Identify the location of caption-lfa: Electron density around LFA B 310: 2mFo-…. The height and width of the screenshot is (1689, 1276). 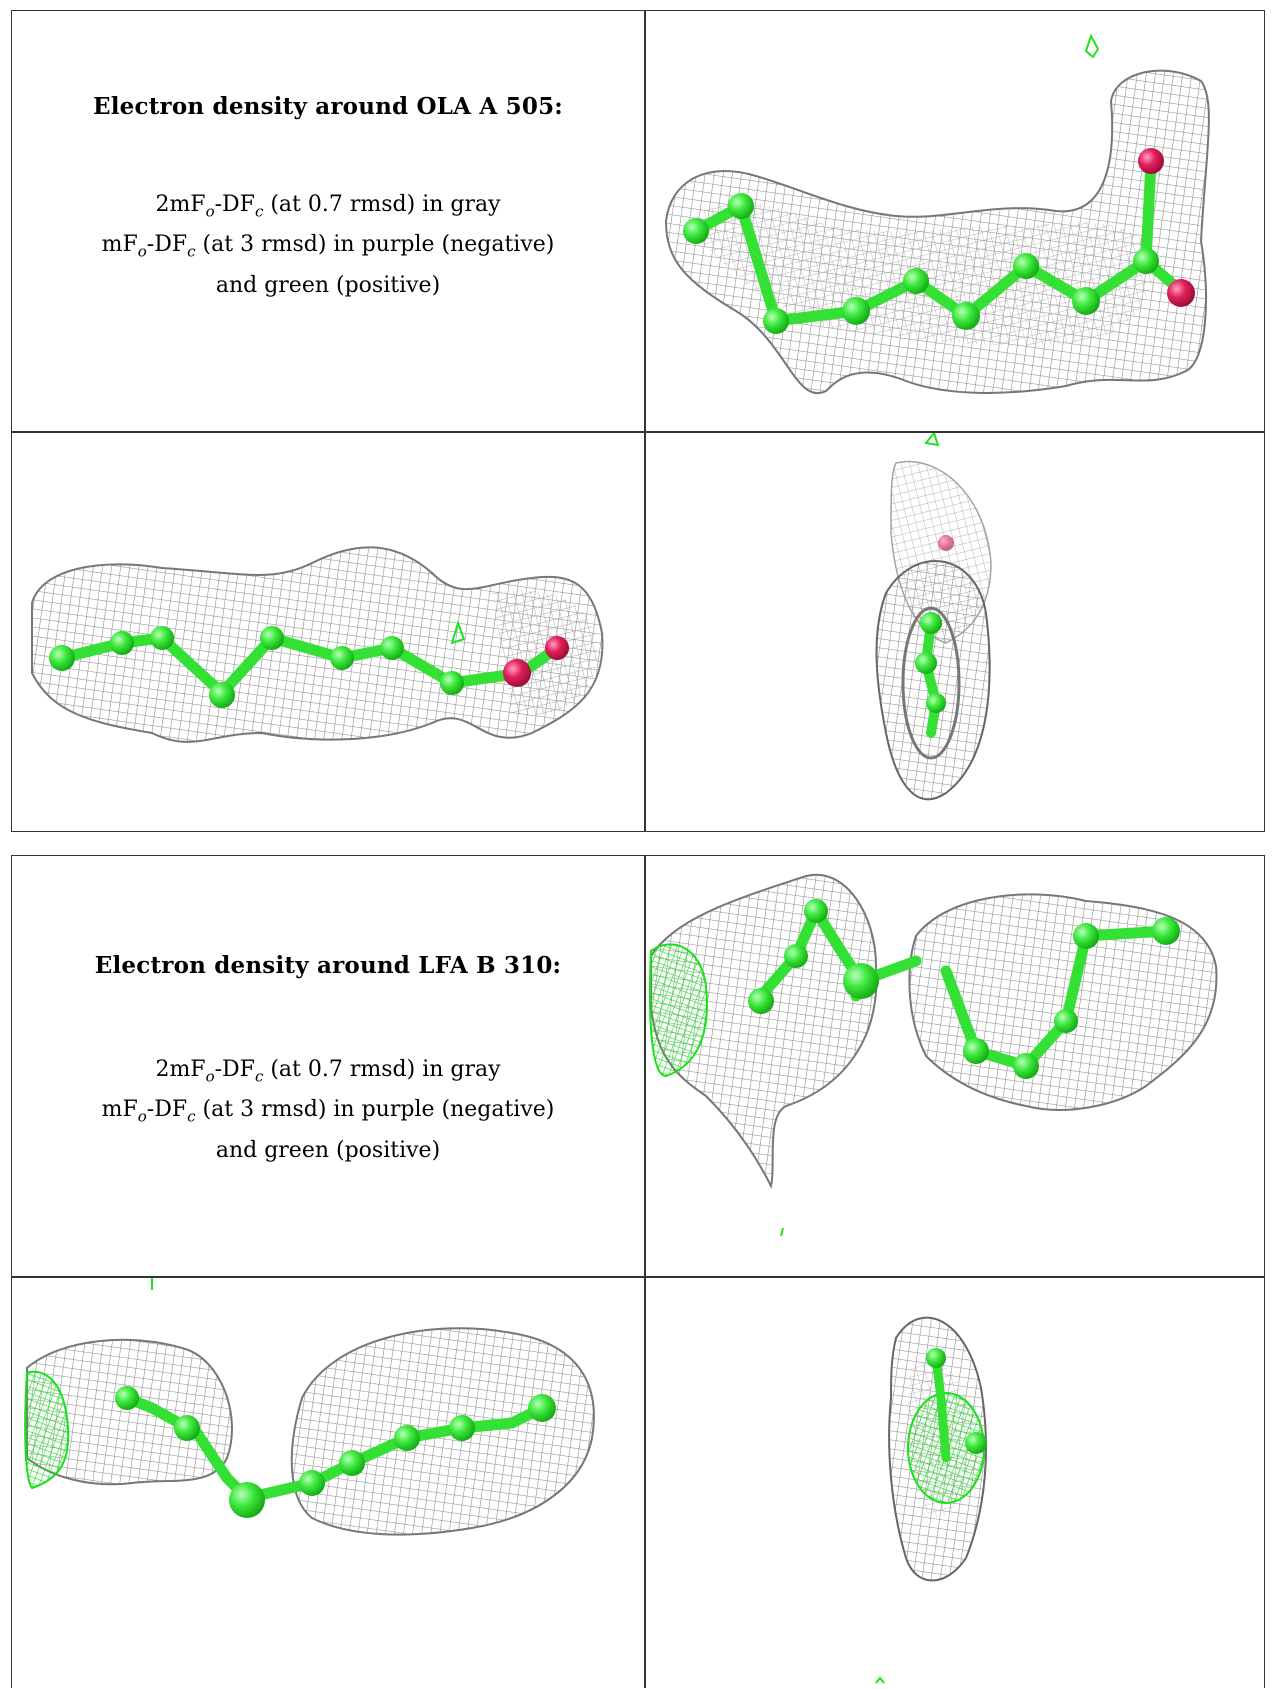
(328, 1060).